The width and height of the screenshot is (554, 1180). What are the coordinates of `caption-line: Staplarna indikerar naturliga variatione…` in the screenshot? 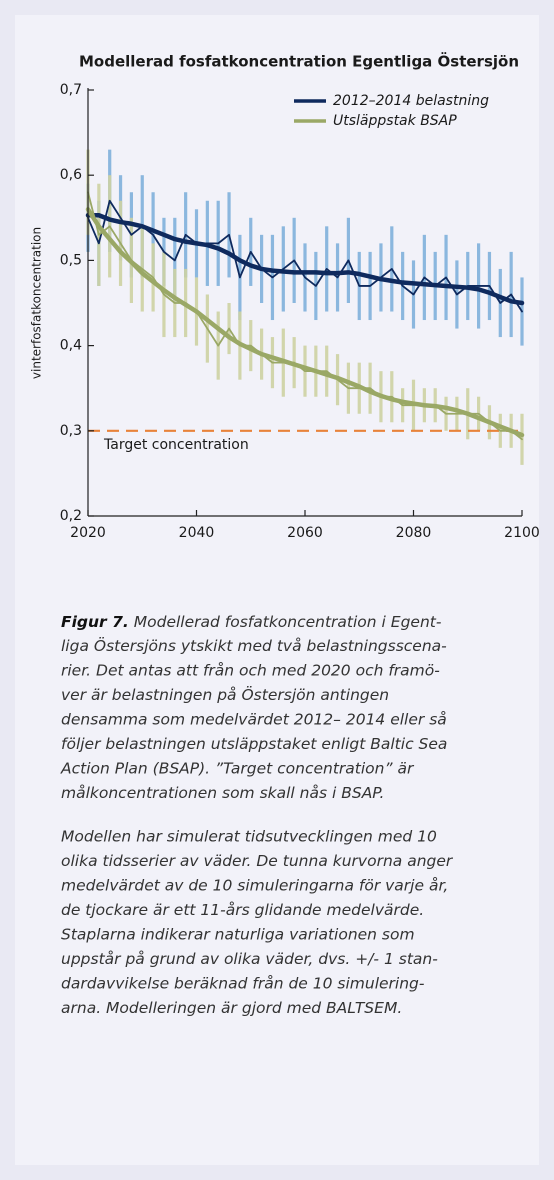 It's located at (238, 935).